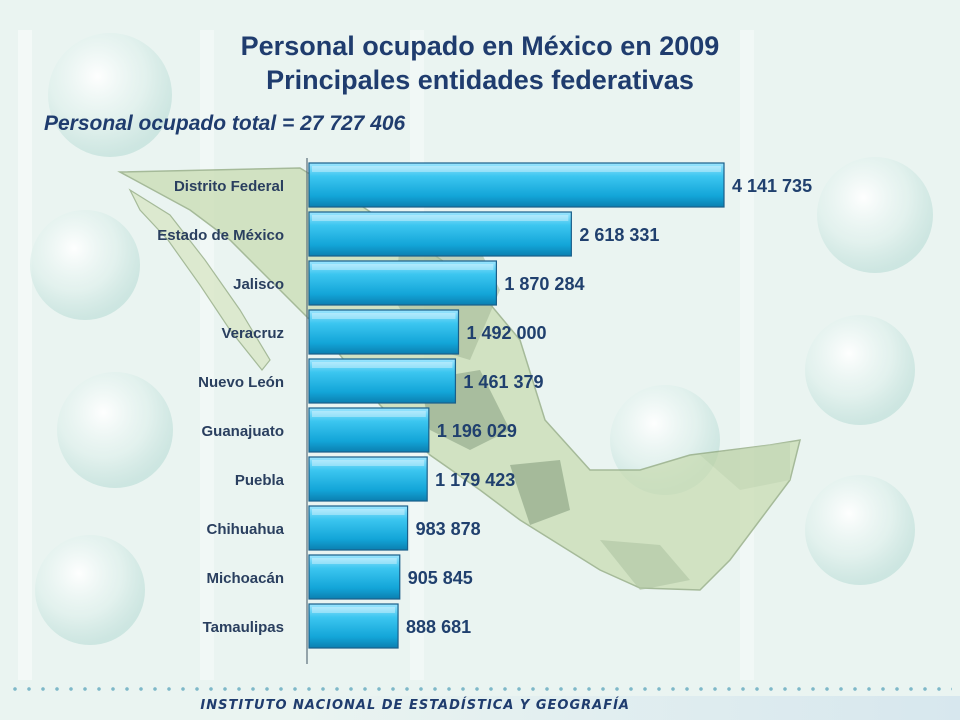  Describe the element at coordinates (480, 80) in the screenshot. I see `chart-title-line2: Principales entidades federativas` at that location.